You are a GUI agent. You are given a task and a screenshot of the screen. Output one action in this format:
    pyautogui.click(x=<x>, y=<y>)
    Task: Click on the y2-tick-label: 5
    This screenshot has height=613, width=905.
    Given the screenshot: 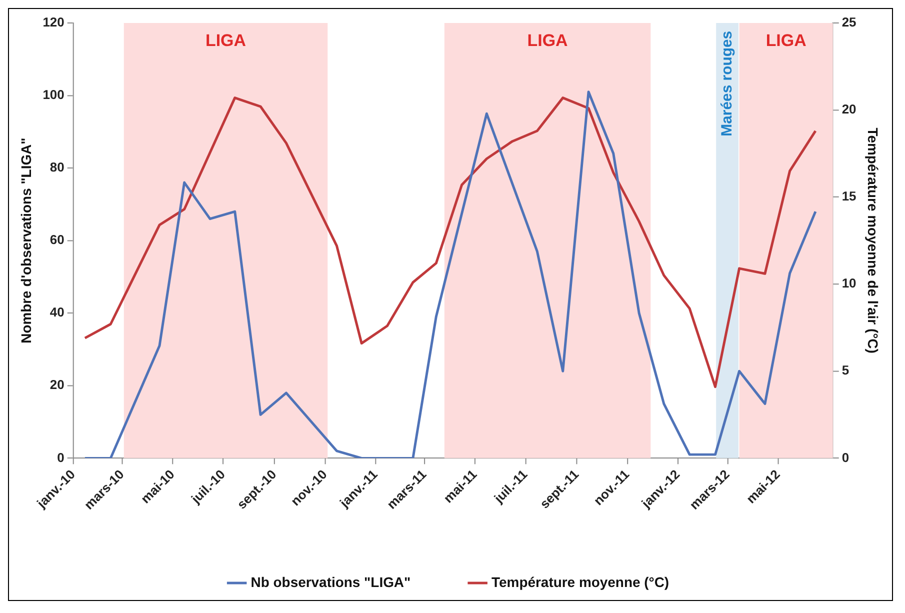 What is the action you would take?
    pyautogui.click(x=846, y=370)
    